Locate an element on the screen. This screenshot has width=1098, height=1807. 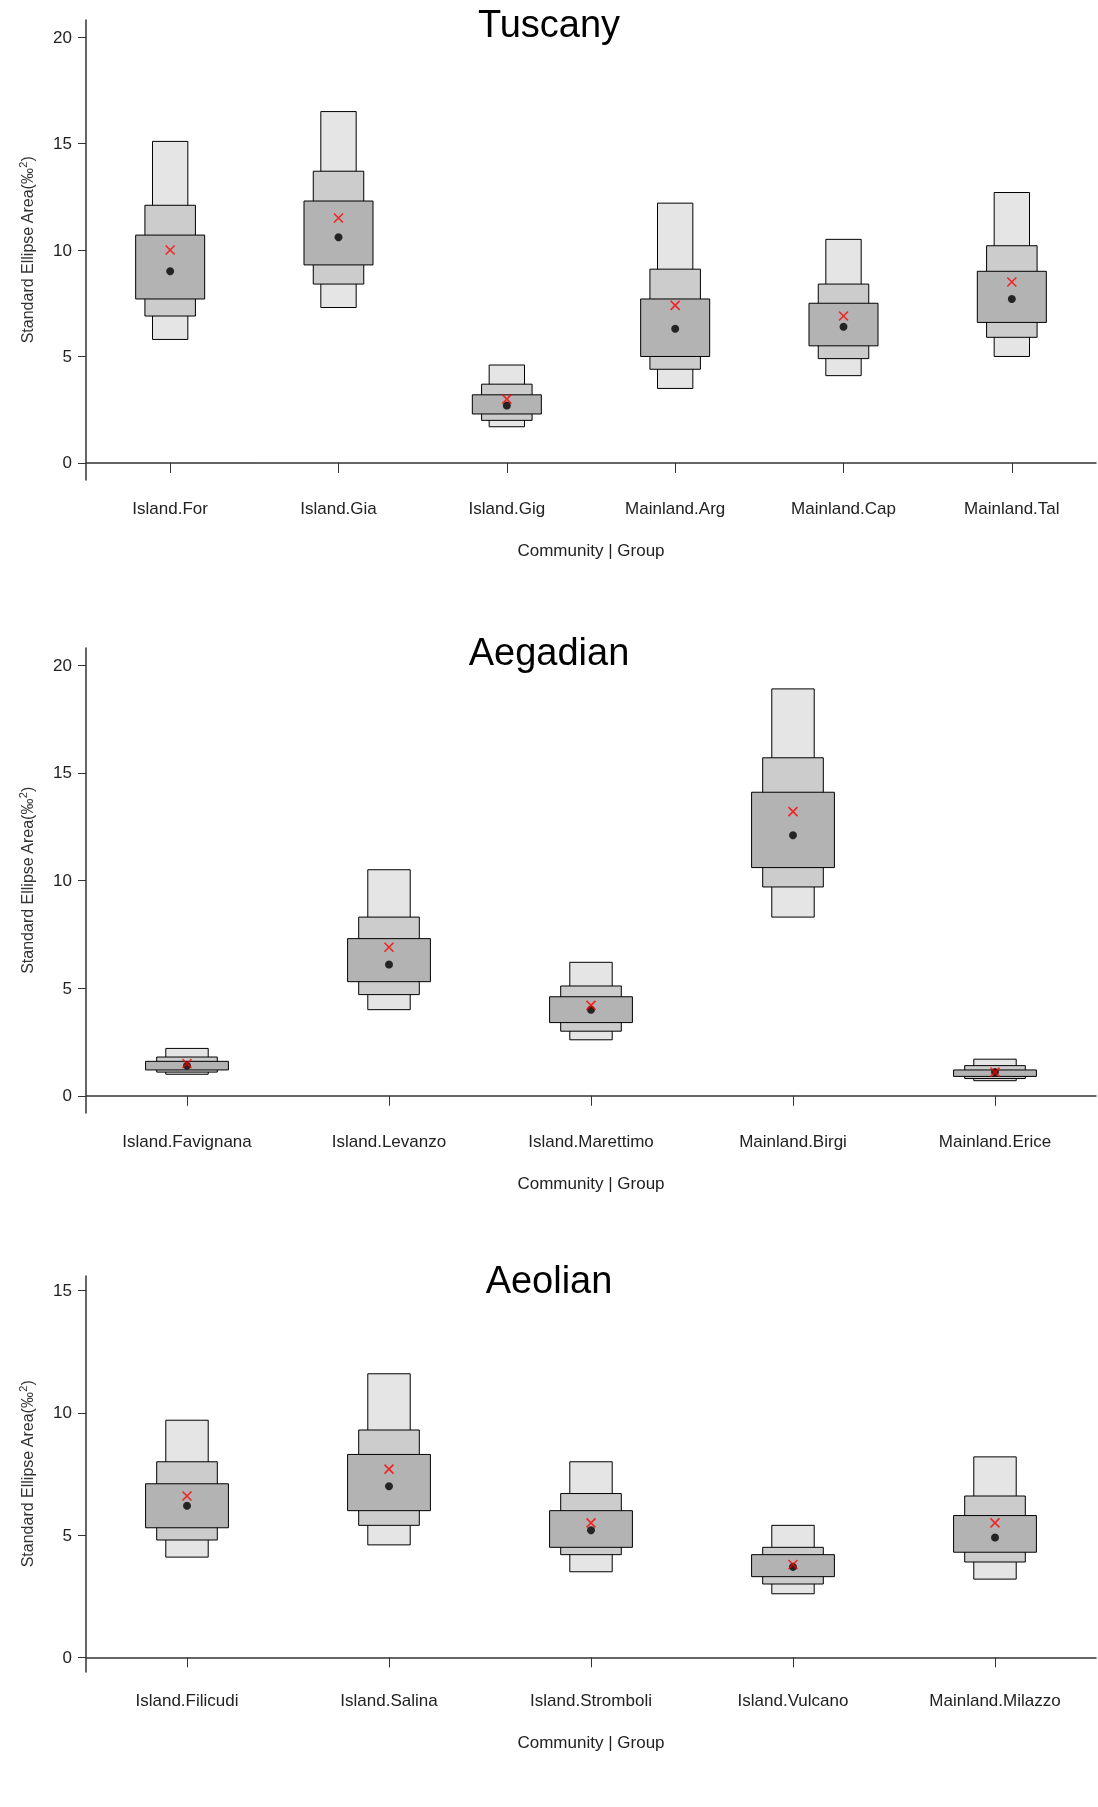
x-tick-label: Mainland.Milazzo is located at coordinates (995, 1700).